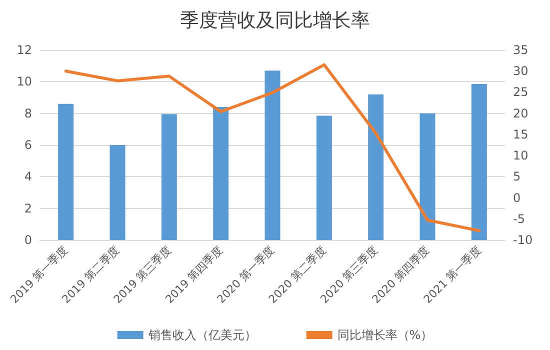 The width and height of the screenshot is (550, 350). What do you see at coordinates (520, 134) in the screenshot?
I see `y2-tick-label: 15` at bounding box center [520, 134].